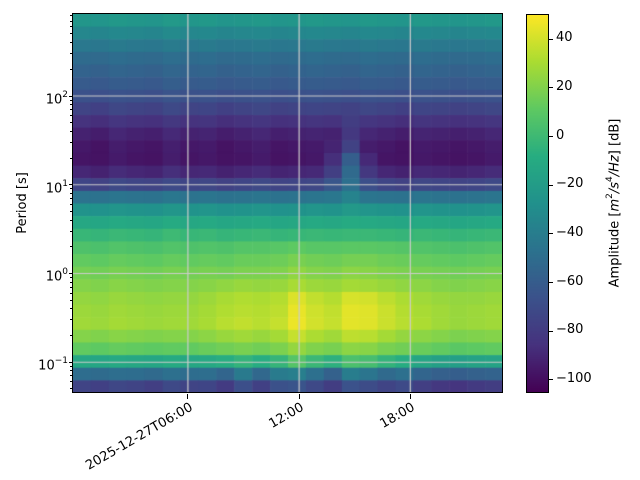 The width and height of the screenshot is (640, 480). I want to click on colorbar-tick-label: −40, so click(570, 232).